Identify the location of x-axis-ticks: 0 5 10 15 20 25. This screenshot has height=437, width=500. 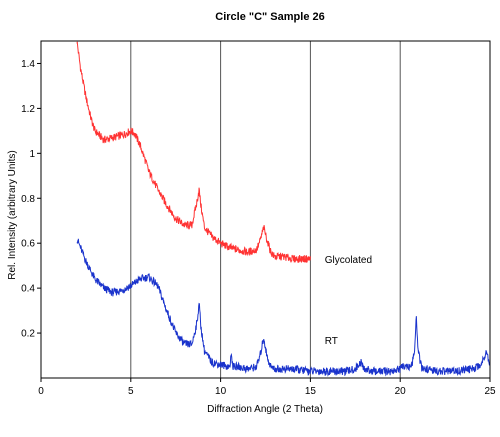
(267, 387).